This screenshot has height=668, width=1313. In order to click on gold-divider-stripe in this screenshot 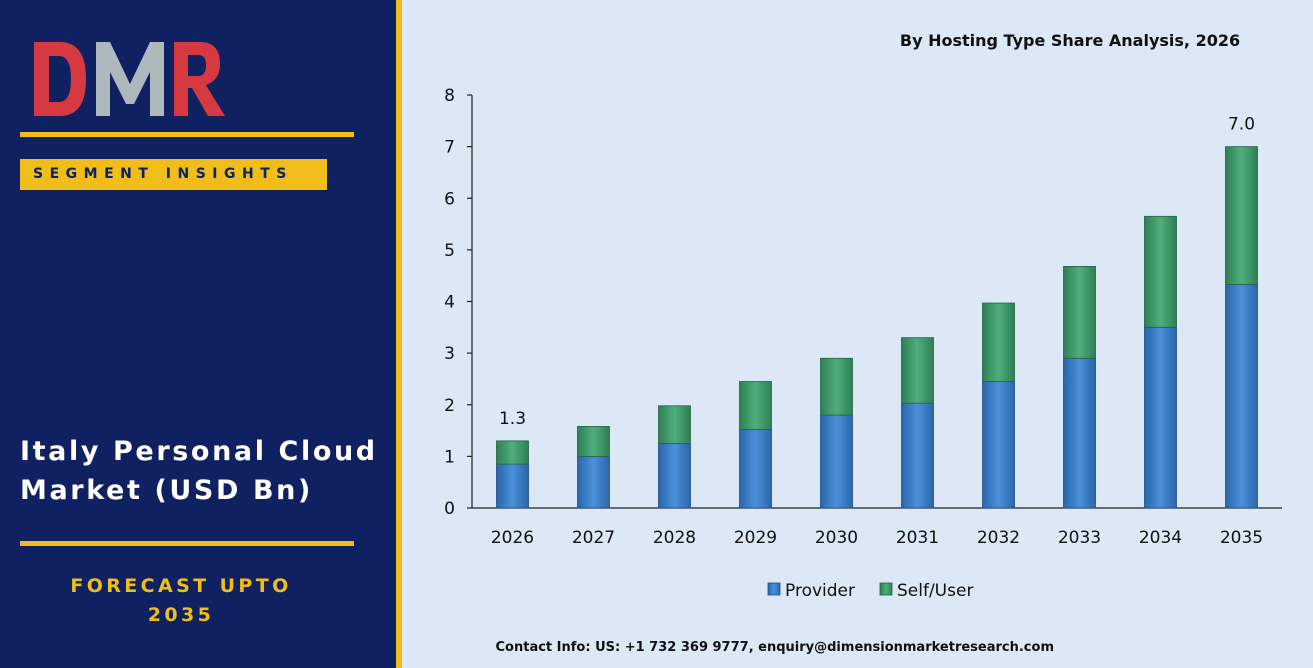, I will do `click(399, 334)`.